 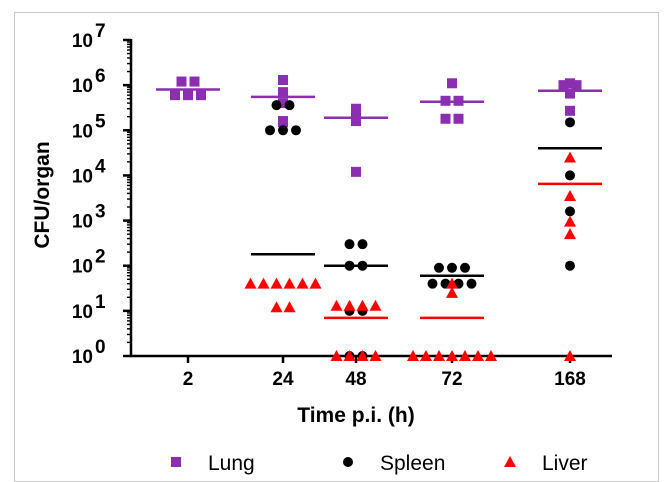 What do you see at coordinates (42, 194) in the screenshot?
I see `y-axis-title: CFU/organ` at bounding box center [42, 194].